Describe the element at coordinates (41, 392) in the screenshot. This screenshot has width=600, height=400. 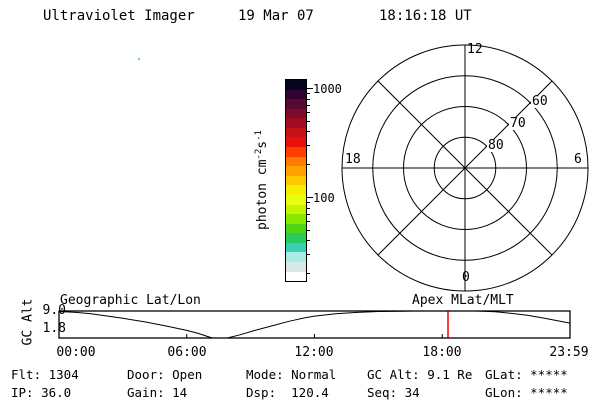
I see `status-ip: IP: 36.0` at that location.